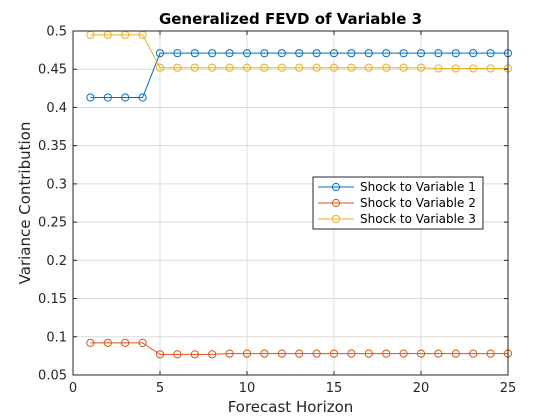 Image resolution: width=560 pixels, height=420 pixels. Describe the element at coordinates (508, 388) in the screenshot. I see `x-tick-label: 25` at that location.